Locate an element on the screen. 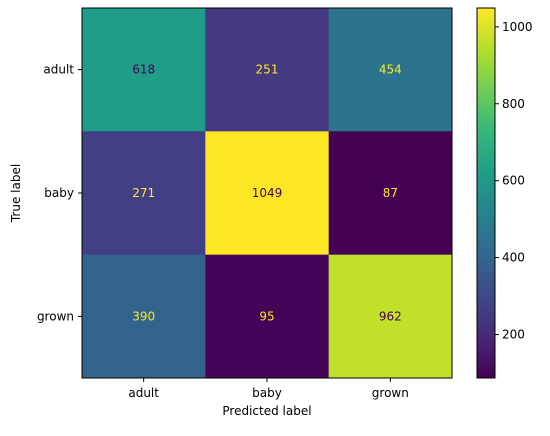  y-tick-label: adult is located at coordinates (58, 70).